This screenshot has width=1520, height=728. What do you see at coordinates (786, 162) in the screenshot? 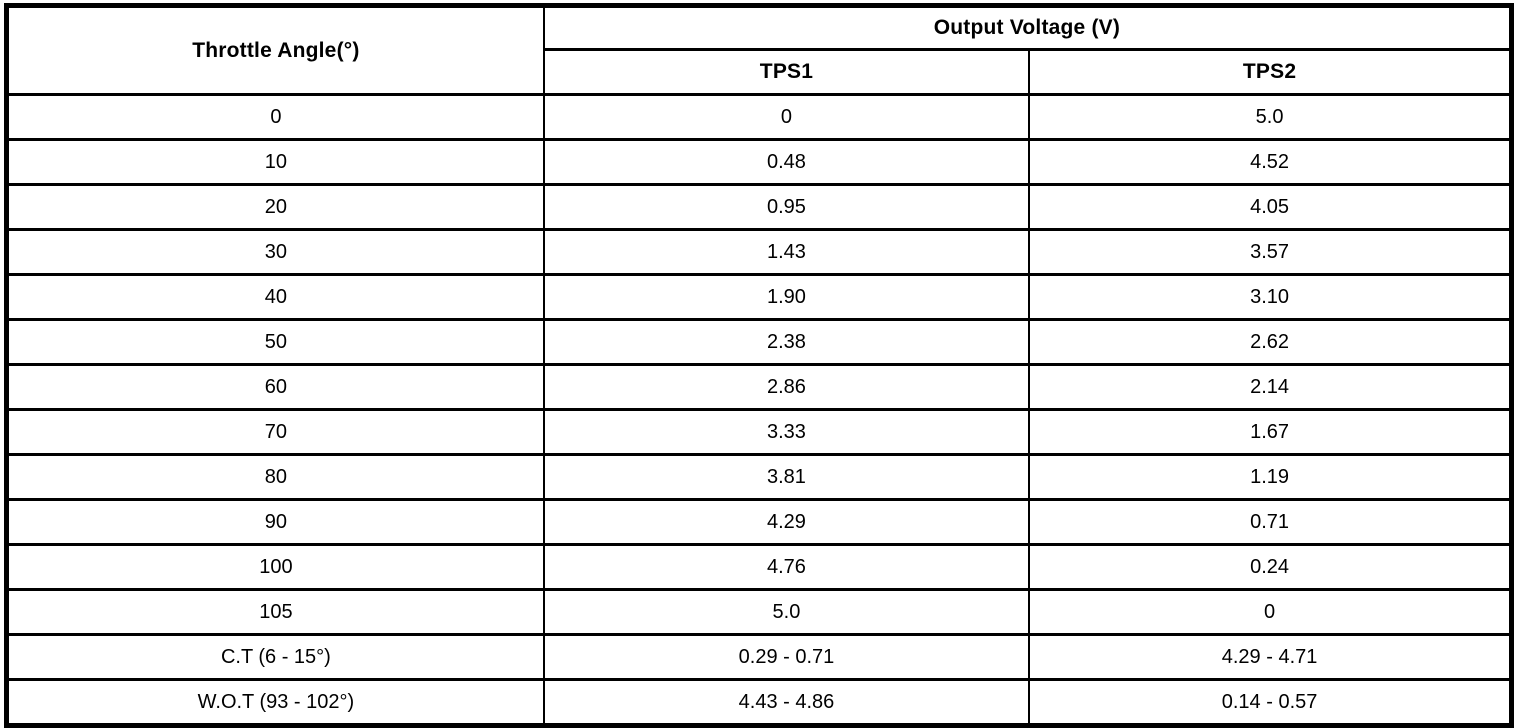
I see `tps1-cell: 0.48` at bounding box center [786, 162].